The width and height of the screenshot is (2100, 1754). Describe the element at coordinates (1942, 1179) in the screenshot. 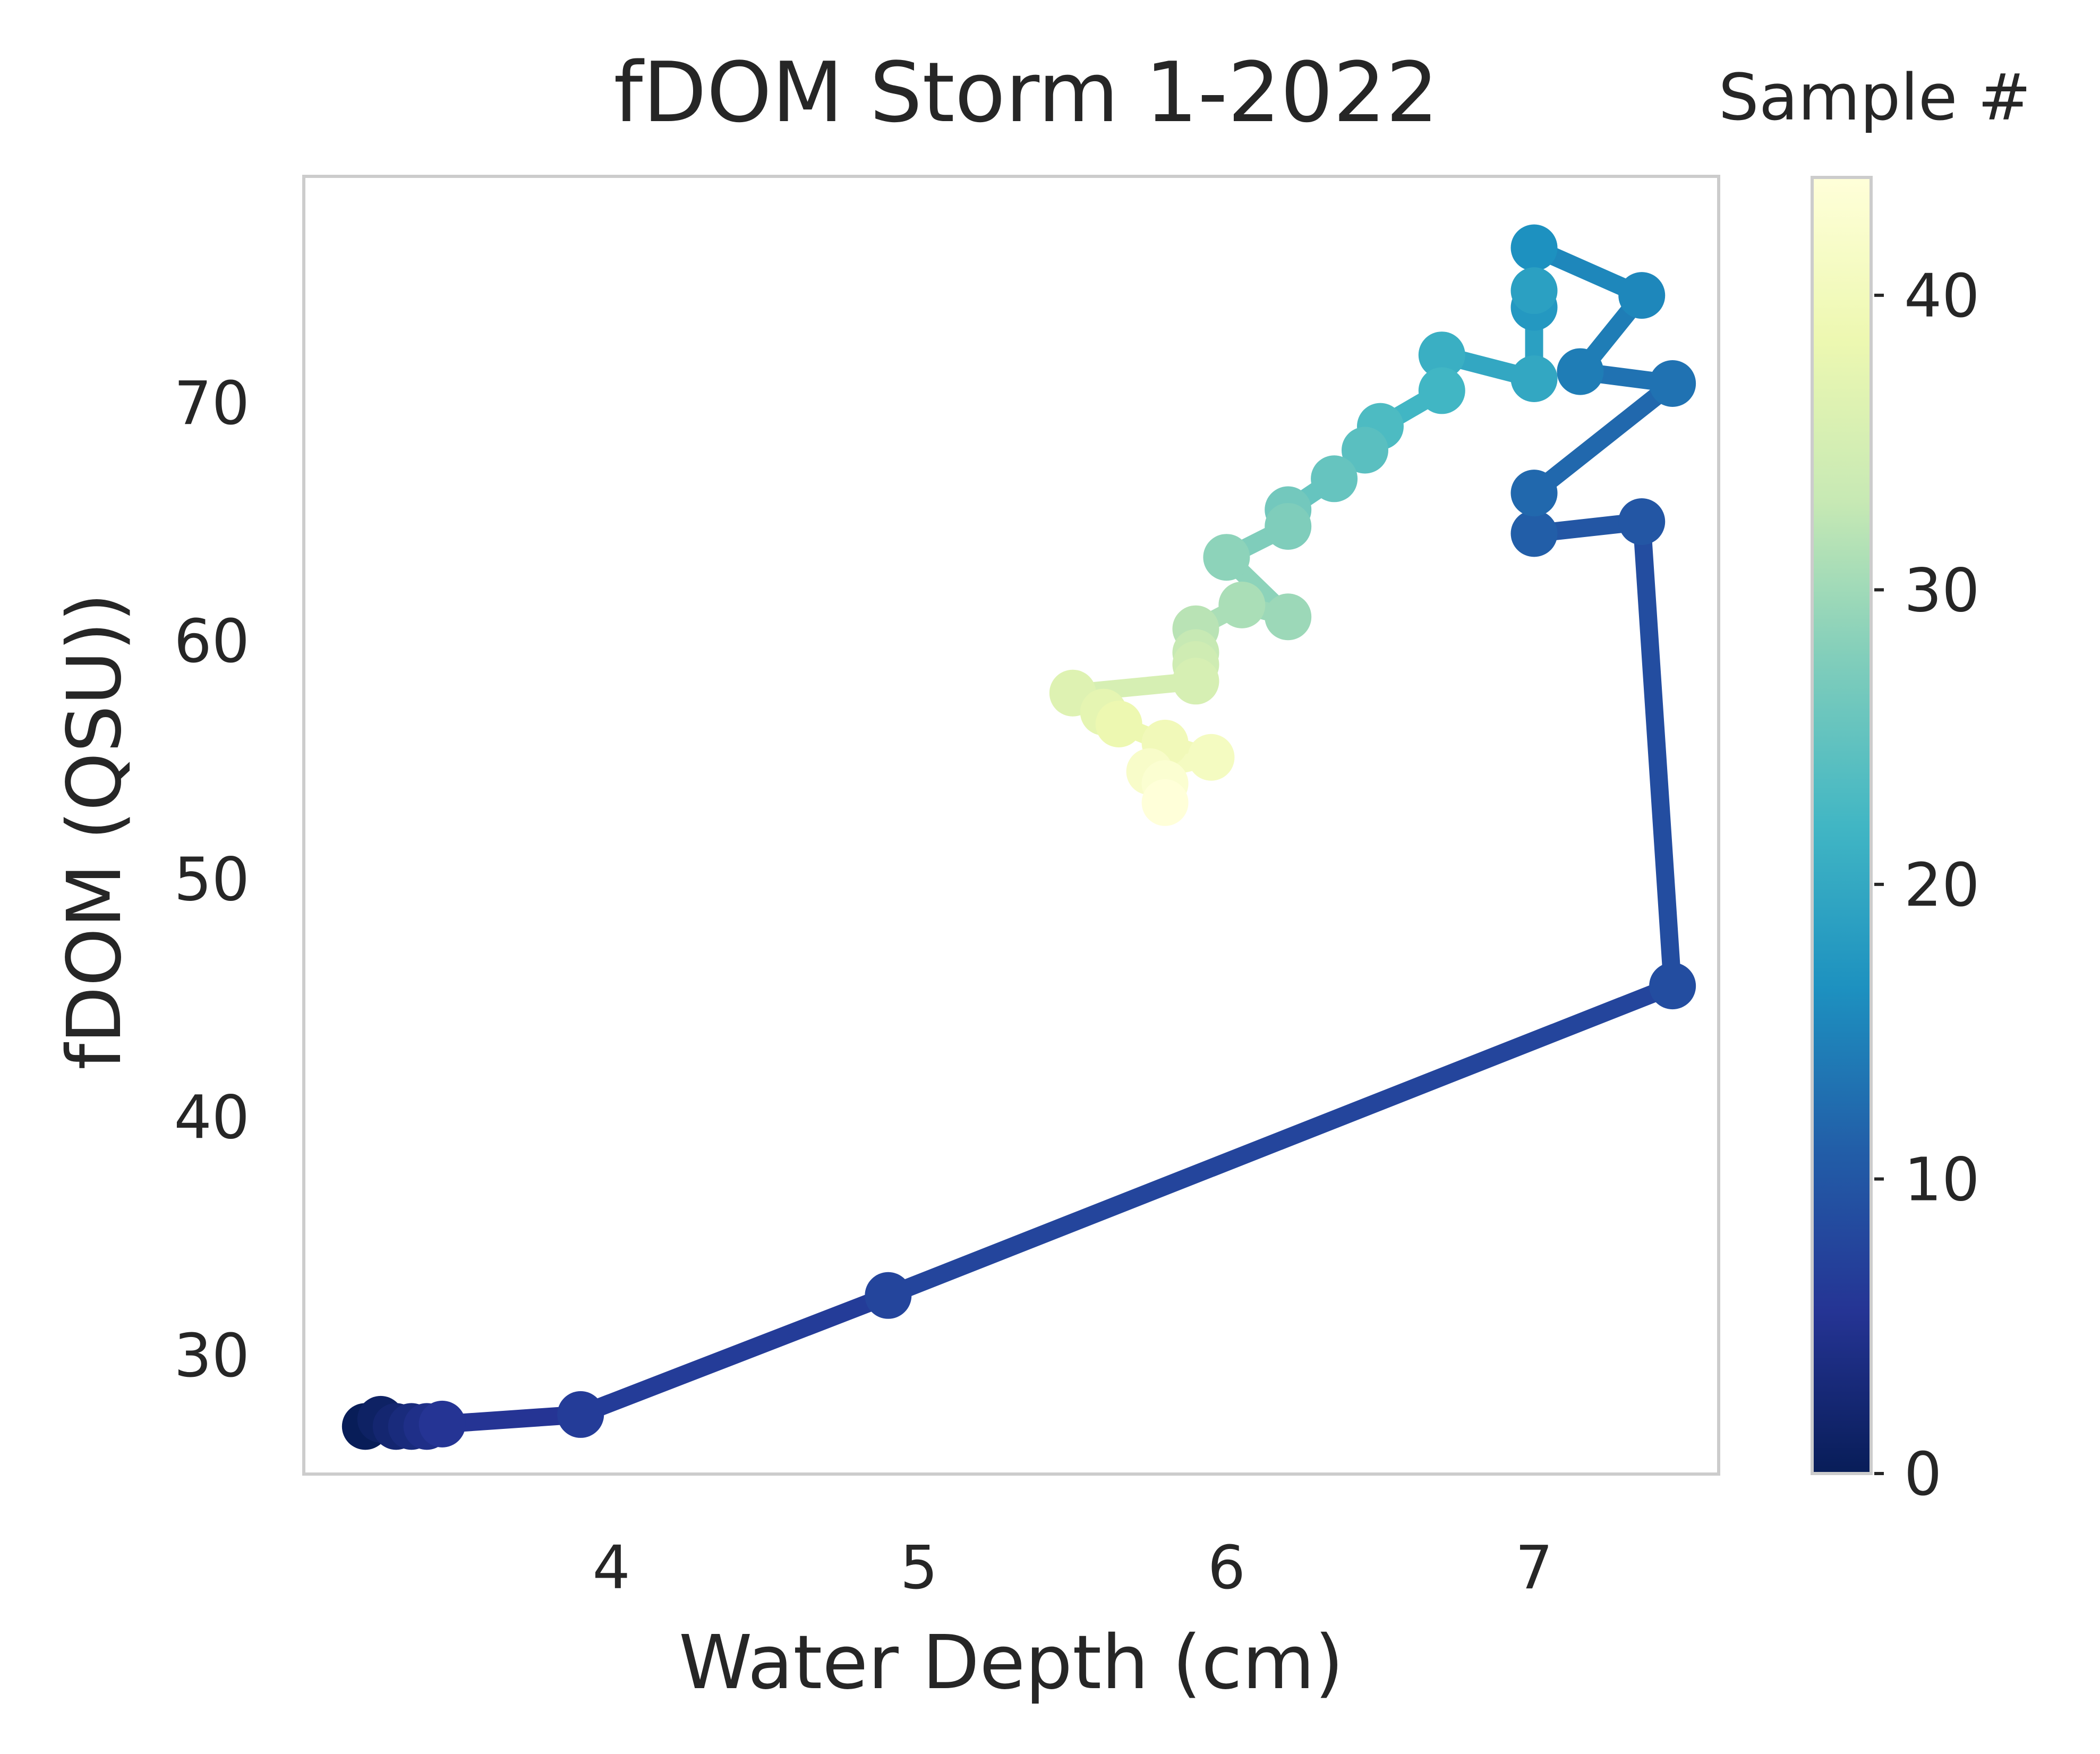

I see `colorbar-tick-label: 10` at that location.